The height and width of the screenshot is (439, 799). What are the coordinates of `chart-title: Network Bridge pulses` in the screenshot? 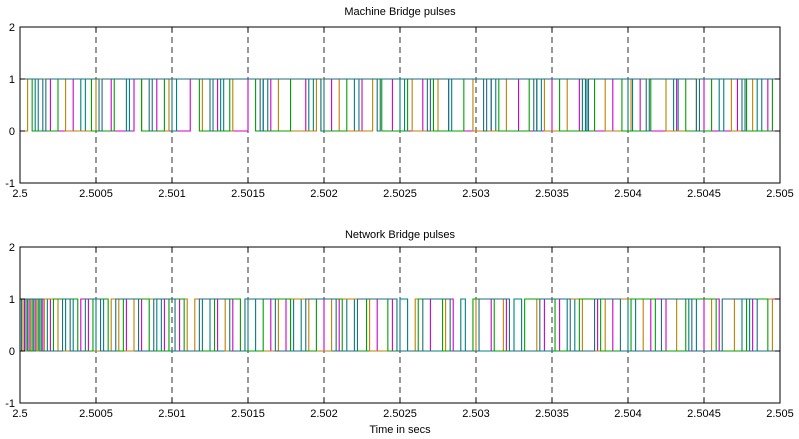 It's located at (400, 235).